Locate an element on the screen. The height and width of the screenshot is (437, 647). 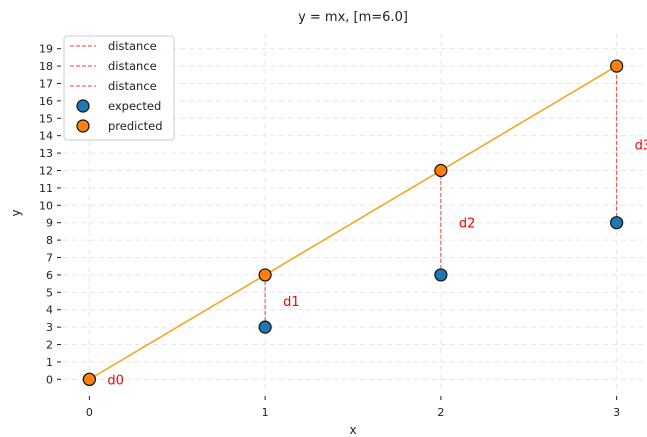
y-tick-label: 0 is located at coordinates (49, 379).